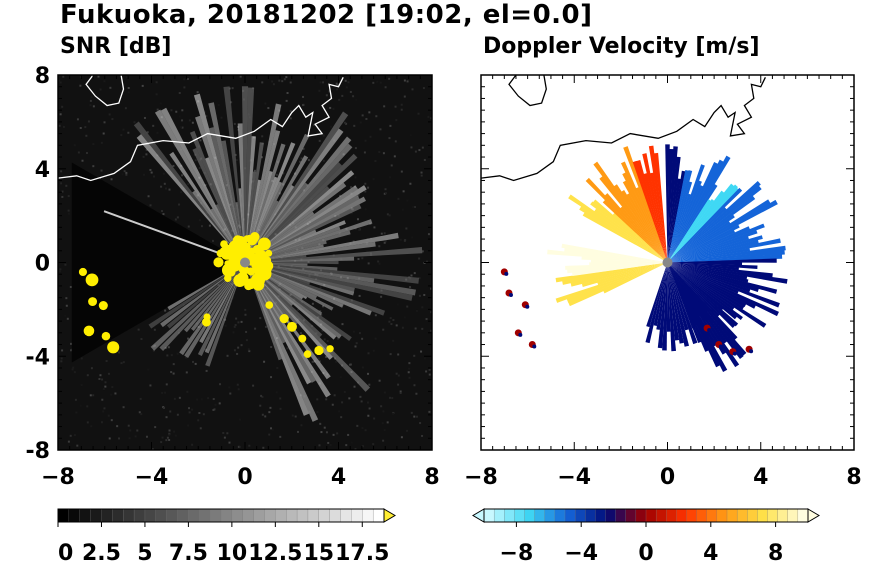  Describe the element at coordinates (775, 553) in the screenshot. I see `colorbar-tick-label: 8` at that location.